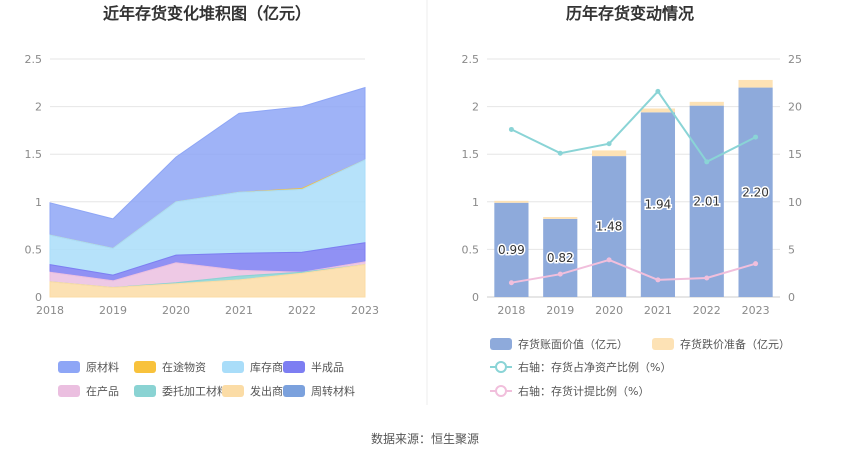 The height and width of the screenshot is (459, 850). What do you see at coordinates (34, 59) in the screenshot?
I see `left-y-tick-label: 2.5` at bounding box center [34, 59].